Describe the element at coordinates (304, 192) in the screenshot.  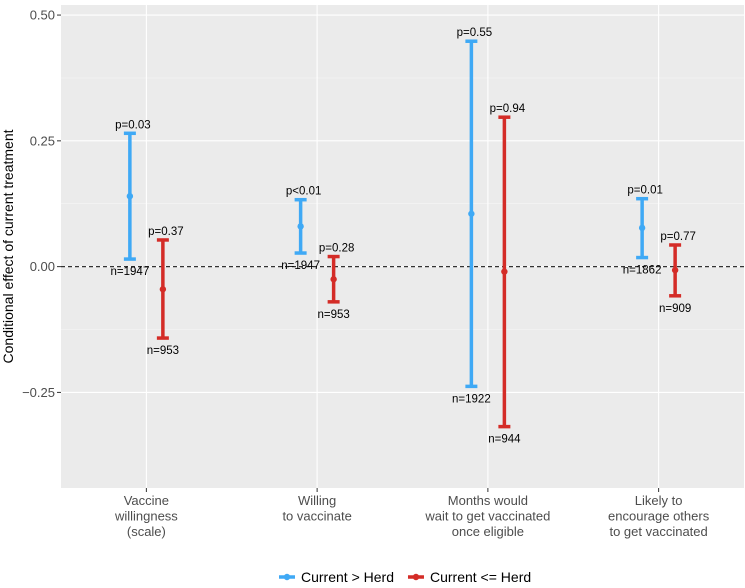
I see `p-value-label: p<0.01` at that location.